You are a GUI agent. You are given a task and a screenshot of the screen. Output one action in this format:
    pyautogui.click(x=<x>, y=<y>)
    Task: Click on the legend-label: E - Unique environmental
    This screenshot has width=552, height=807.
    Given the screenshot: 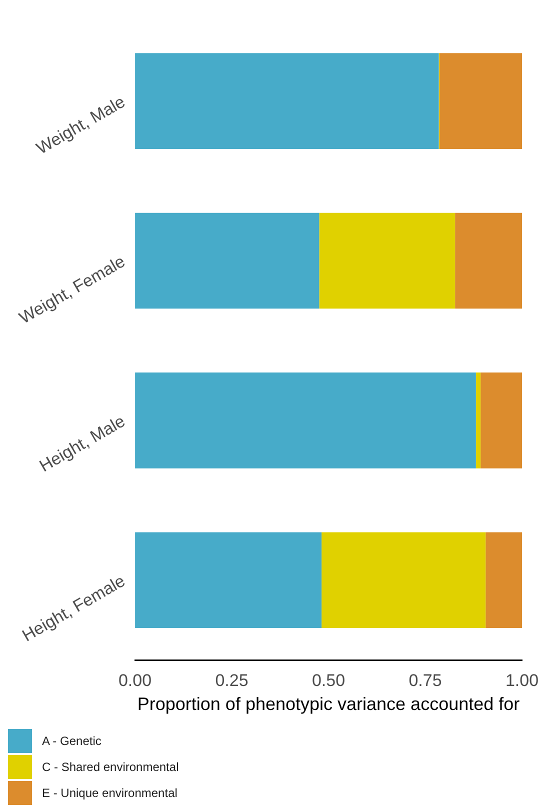 What is the action you would take?
    pyautogui.click(x=110, y=793)
    